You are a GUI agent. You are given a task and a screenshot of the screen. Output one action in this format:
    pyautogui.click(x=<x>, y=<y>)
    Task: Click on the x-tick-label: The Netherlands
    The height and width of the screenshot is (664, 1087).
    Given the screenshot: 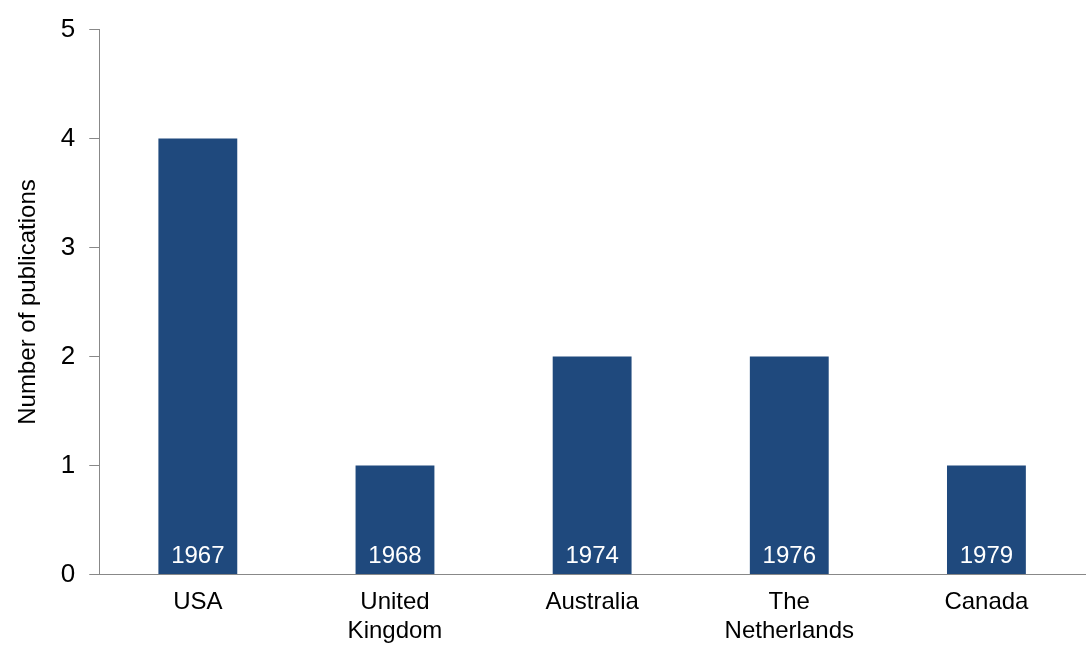 What is the action you would take?
    pyautogui.click(x=789, y=615)
    